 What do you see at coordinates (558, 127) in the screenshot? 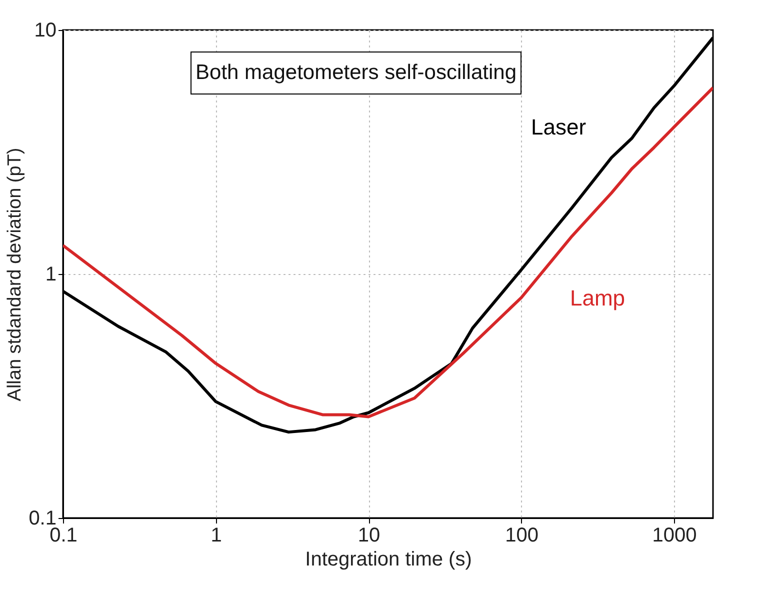
I see `series-label: Laser` at bounding box center [558, 127].